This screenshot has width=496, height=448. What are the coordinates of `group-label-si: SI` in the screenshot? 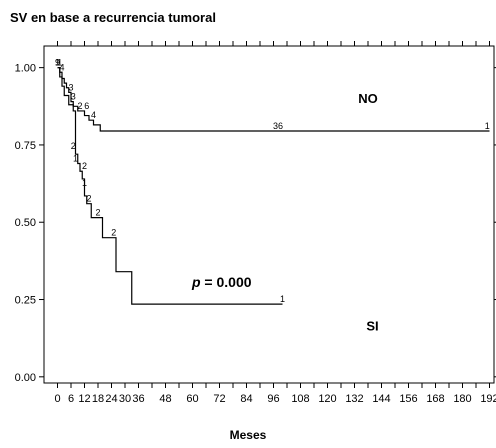 It's located at (372, 325).